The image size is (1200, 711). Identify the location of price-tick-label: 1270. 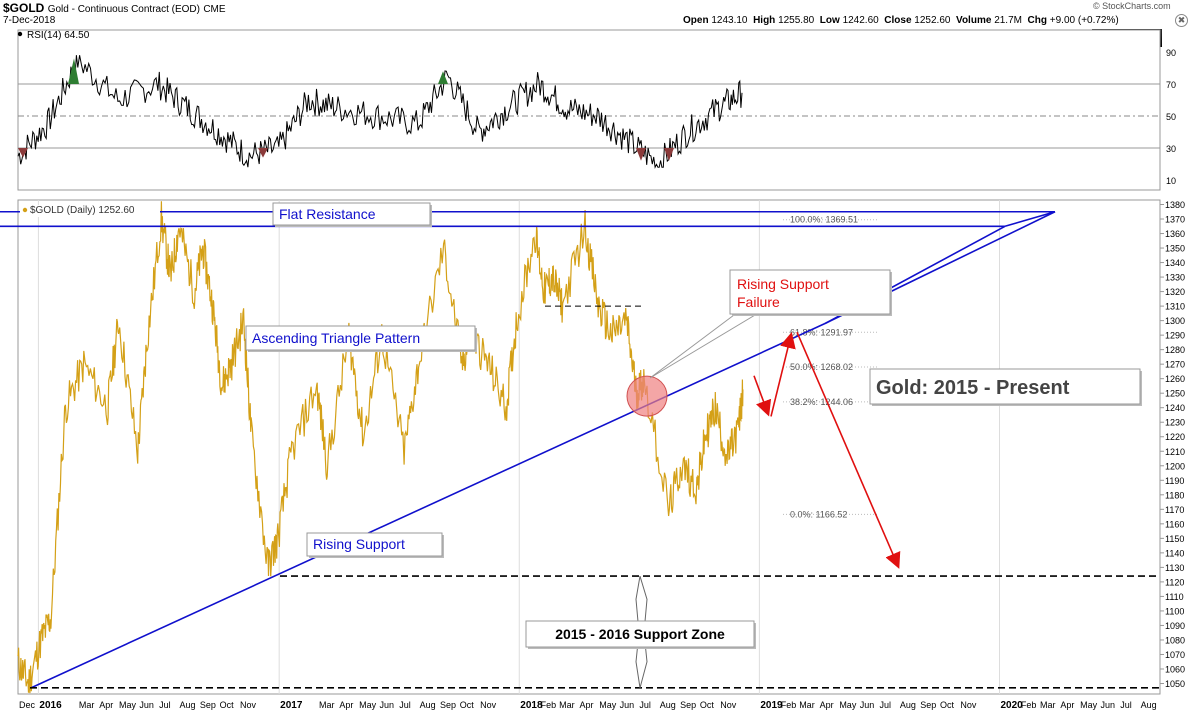
(1175, 365).